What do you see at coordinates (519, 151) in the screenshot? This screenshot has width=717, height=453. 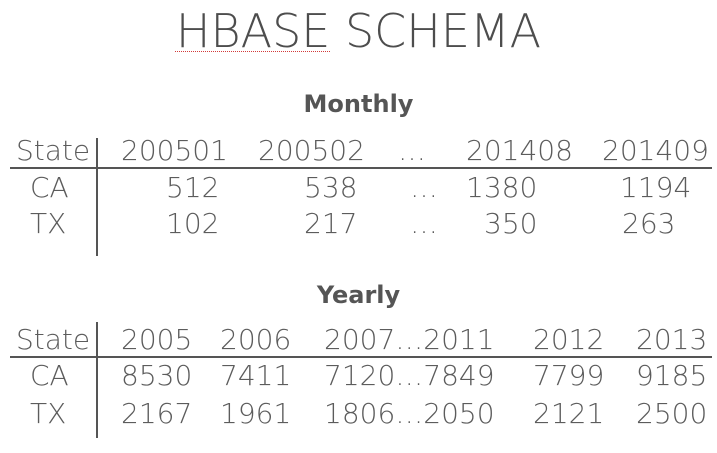 I see `monthly-header-col4: 201408` at bounding box center [519, 151].